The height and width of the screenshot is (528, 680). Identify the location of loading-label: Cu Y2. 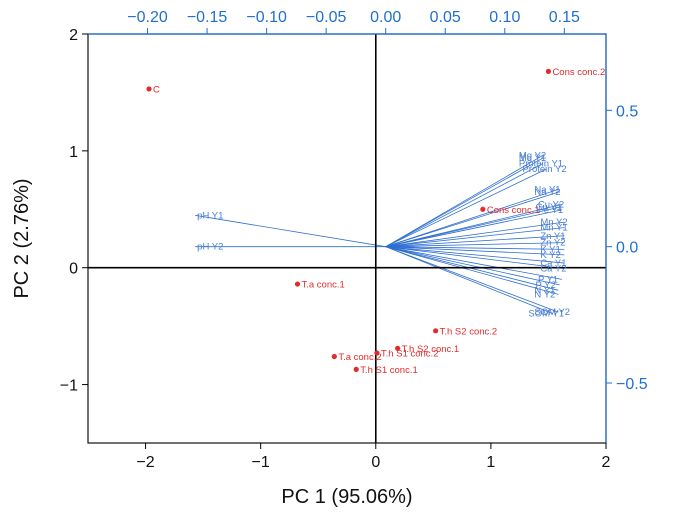
(551, 204).